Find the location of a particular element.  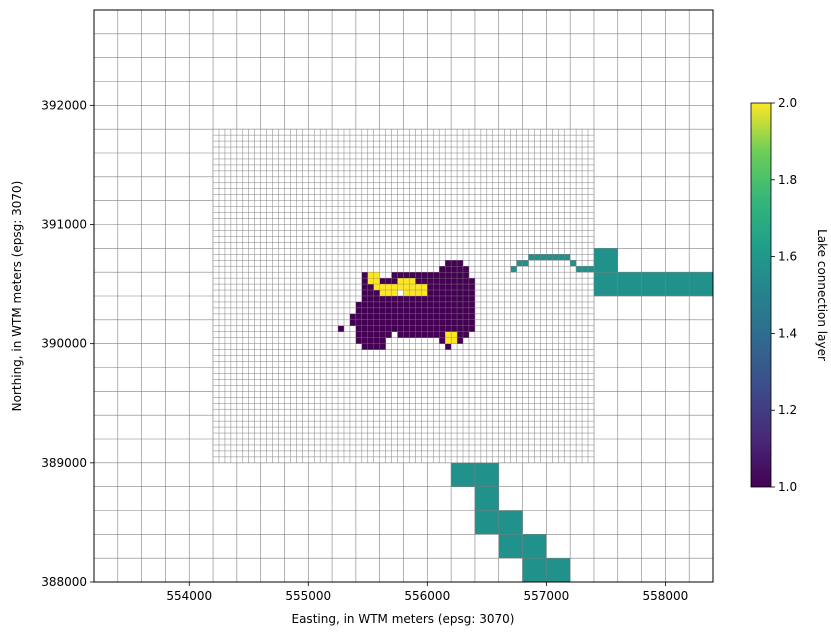

colorbar-tick-label: 1.0 is located at coordinates (787, 487).